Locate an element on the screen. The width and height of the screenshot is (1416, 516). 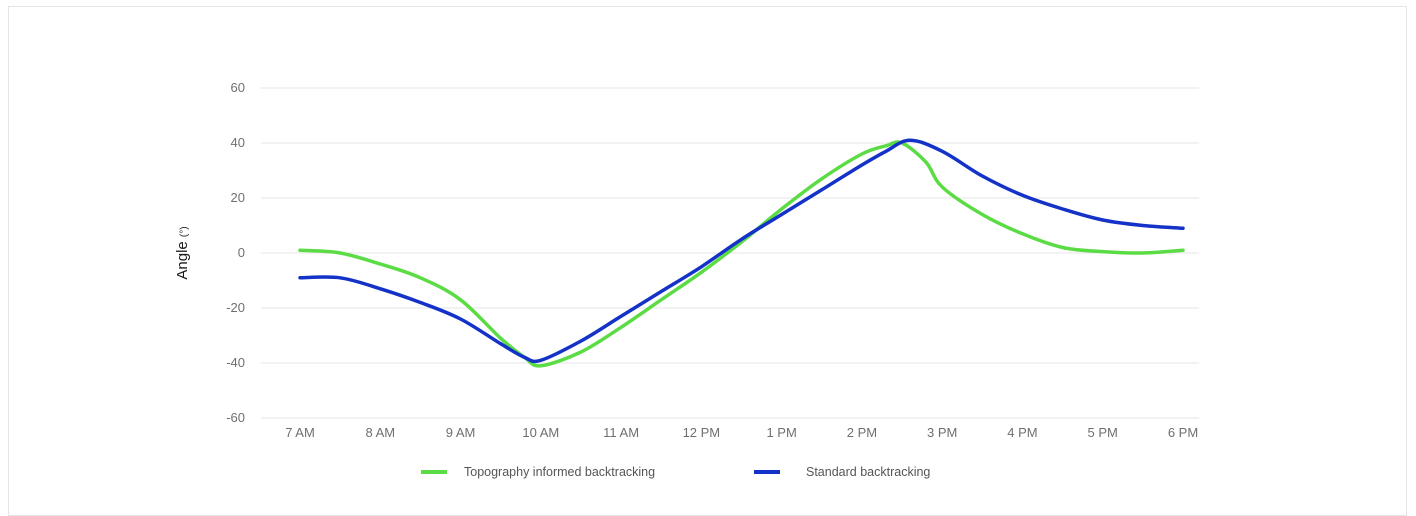
y-tick-label: 0 is located at coordinates (241, 252).